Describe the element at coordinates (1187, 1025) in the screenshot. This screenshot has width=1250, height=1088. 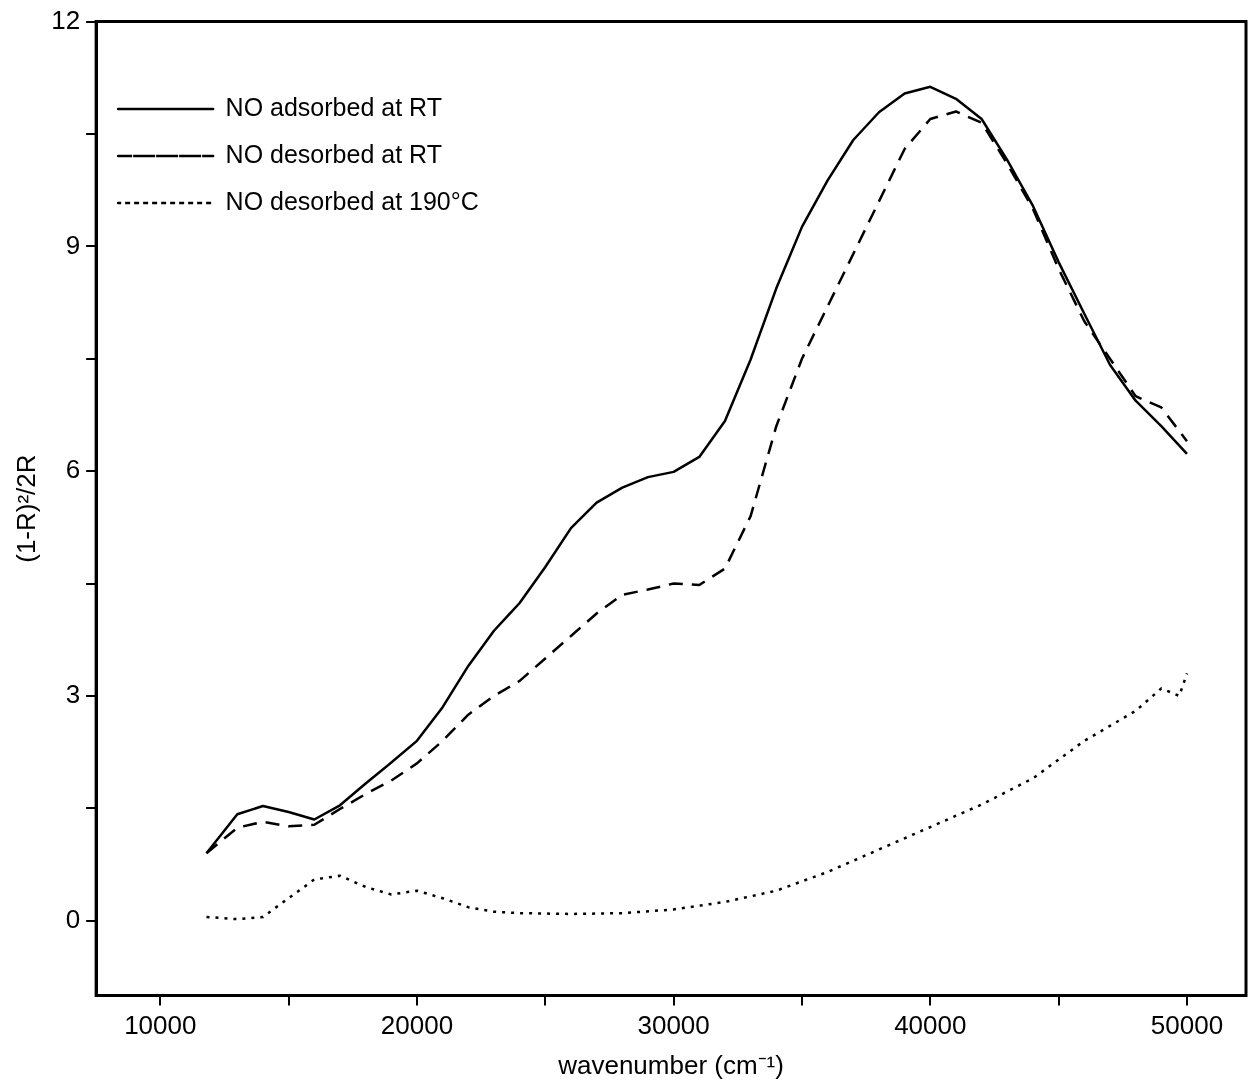
I see `x-tick-label: 50000` at that location.